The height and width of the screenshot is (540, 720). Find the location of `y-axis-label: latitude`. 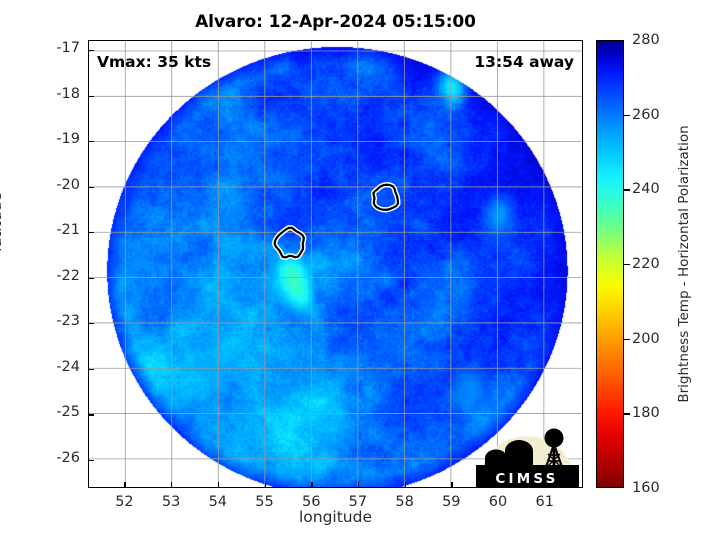

y-axis-label: latitude is located at coordinates (2, 222).